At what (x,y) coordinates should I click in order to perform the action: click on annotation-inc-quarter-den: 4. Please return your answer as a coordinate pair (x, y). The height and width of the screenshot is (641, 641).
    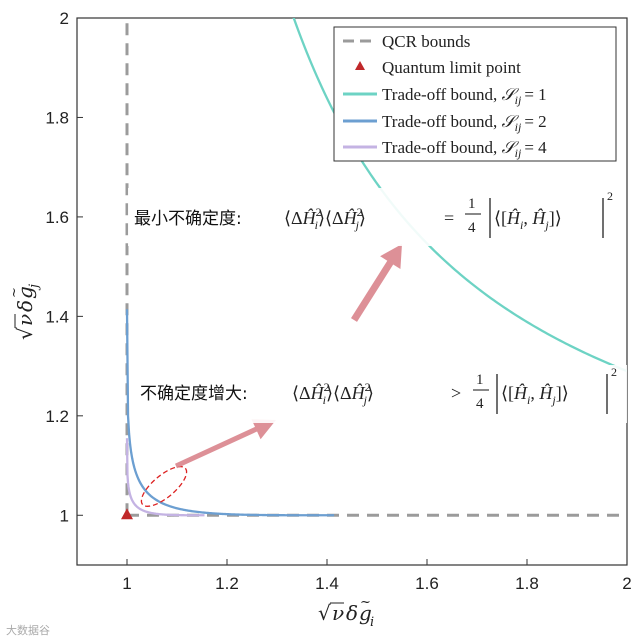
    Looking at the image, I should click on (480, 404).